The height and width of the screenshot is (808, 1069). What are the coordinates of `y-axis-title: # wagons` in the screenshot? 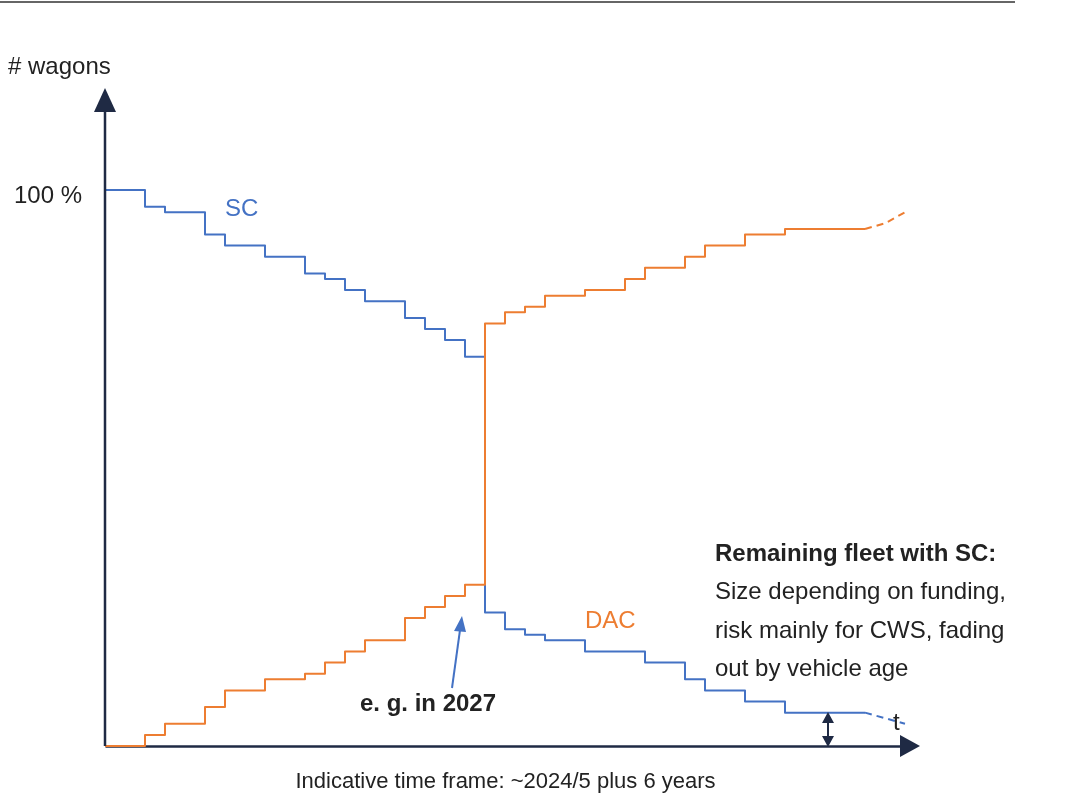 It's located at (59, 66).